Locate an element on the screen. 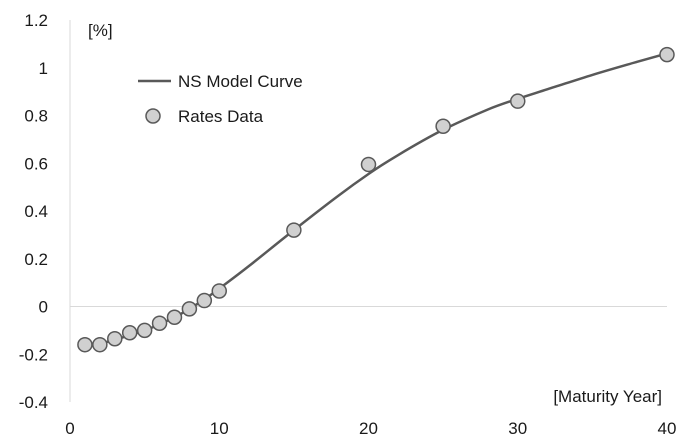 The image size is (681, 439). y-tick-label: 0 is located at coordinates (43, 307).